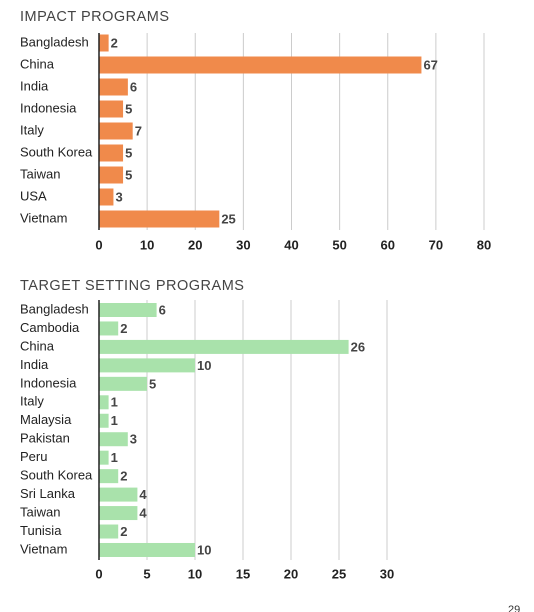  I want to click on x-tick-label: 5, so click(146, 573).